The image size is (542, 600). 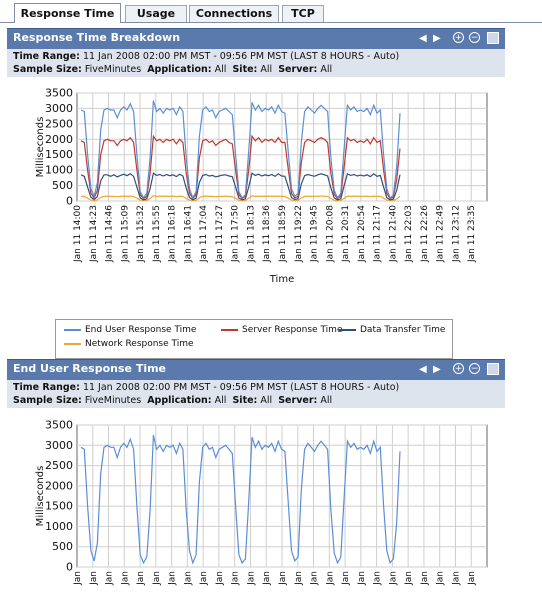 What do you see at coordinates (110, 234) in the screenshot?
I see `x-tick-label: Jan 11 14:46` at bounding box center [110, 234].